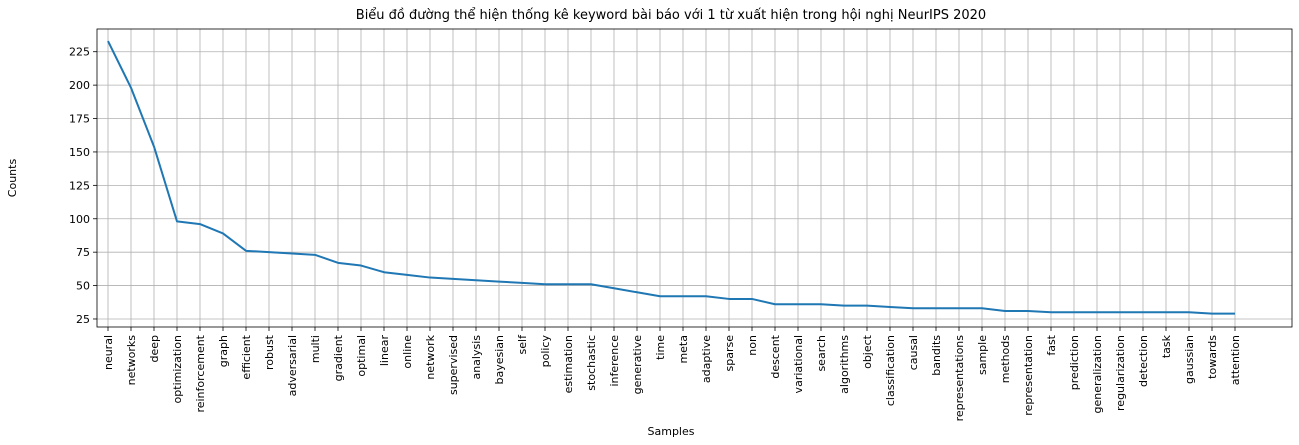  Describe the element at coordinates (1028, 375) in the screenshot. I see `x-tick-label: representation` at that location.